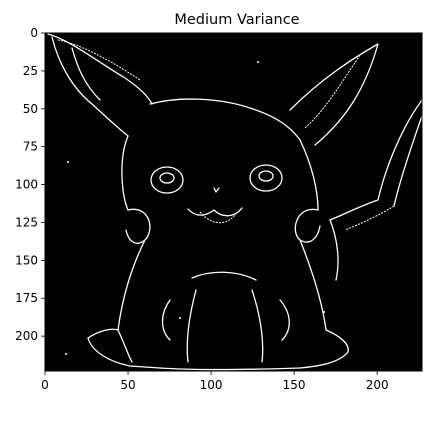 This screenshot has width=430, height=435. I want to click on y-tick-label: 25, so click(30, 71).